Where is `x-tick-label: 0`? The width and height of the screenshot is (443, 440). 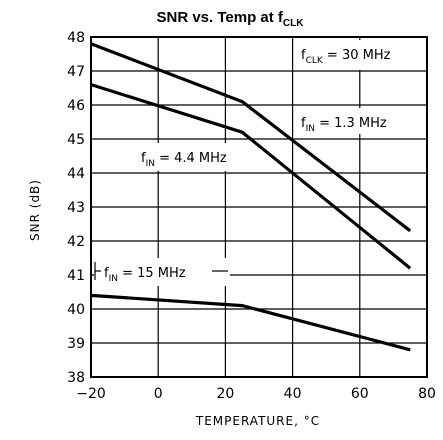 x-tick-label: 0 is located at coordinates (158, 394).